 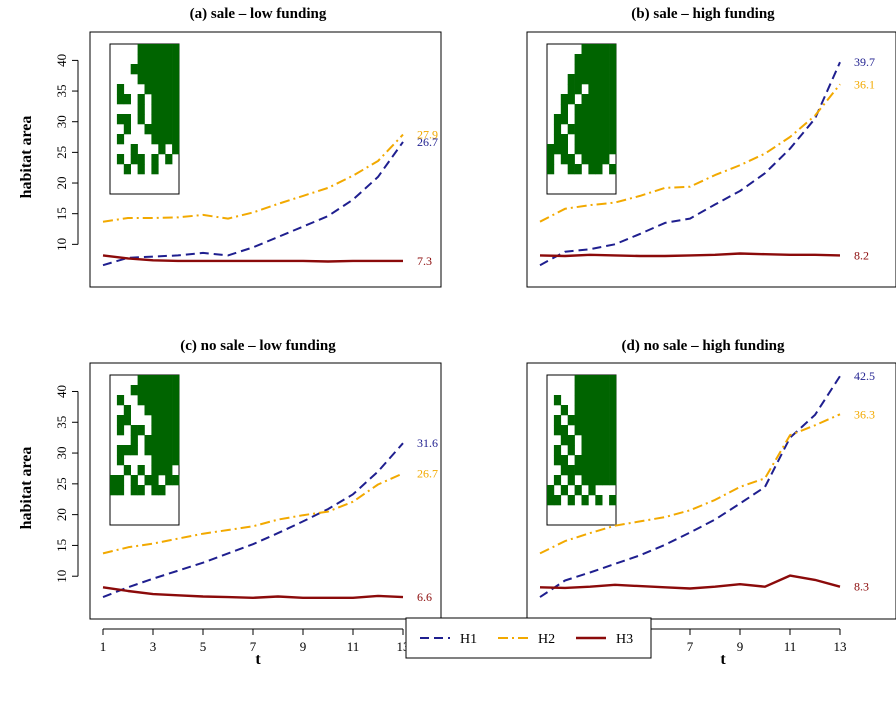 What do you see at coordinates (258, 659) in the screenshot?
I see `x-axis-label-left: t` at bounding box center [258, 659].